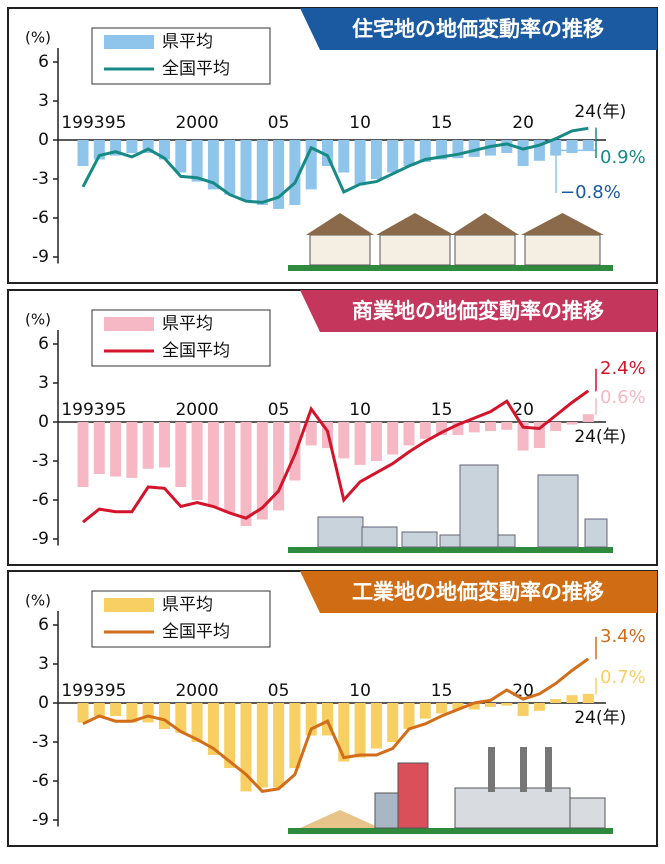 The image size is (665, 864). What do you see at coordinates (623, 397) in the screenshot?
I see `value-label: 0.6%` at bounding box center [623, 397].